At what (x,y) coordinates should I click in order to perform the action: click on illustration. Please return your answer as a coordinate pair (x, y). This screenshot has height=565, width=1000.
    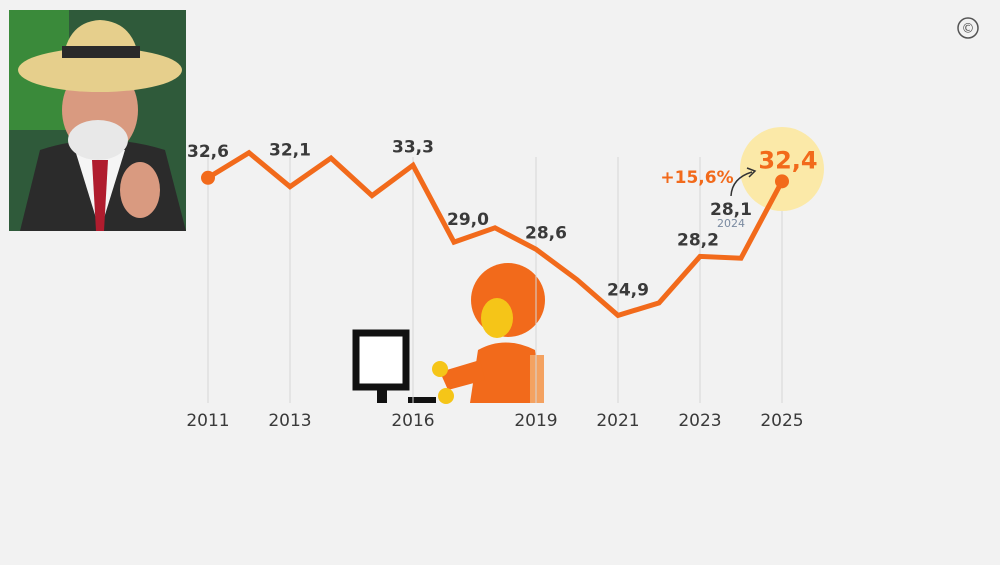
    Looking at the image, I should click on (448, 333).